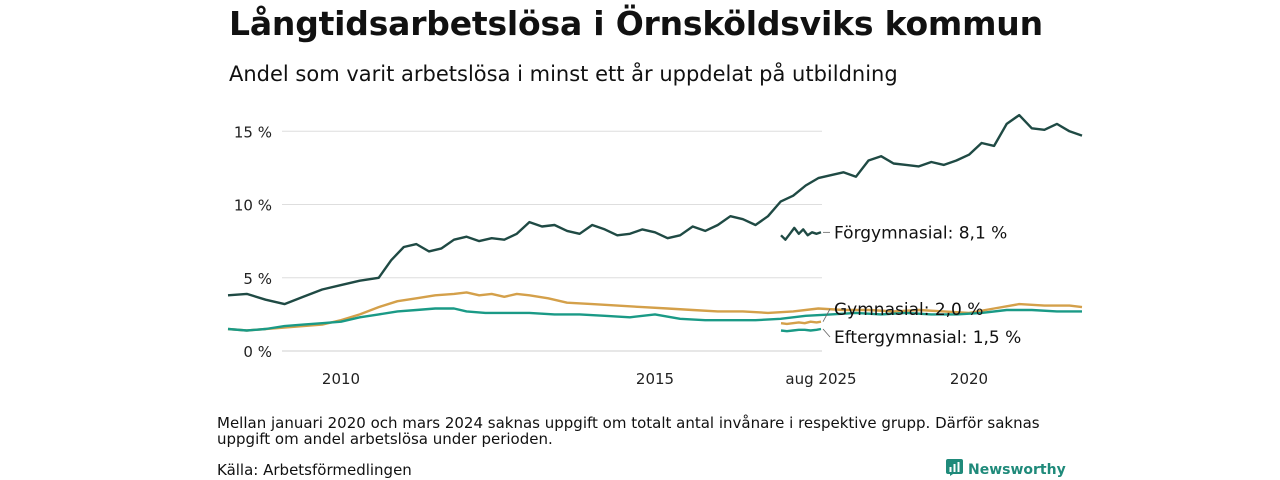  I want to click on series-latest-gymnasial, so click(801, 323).